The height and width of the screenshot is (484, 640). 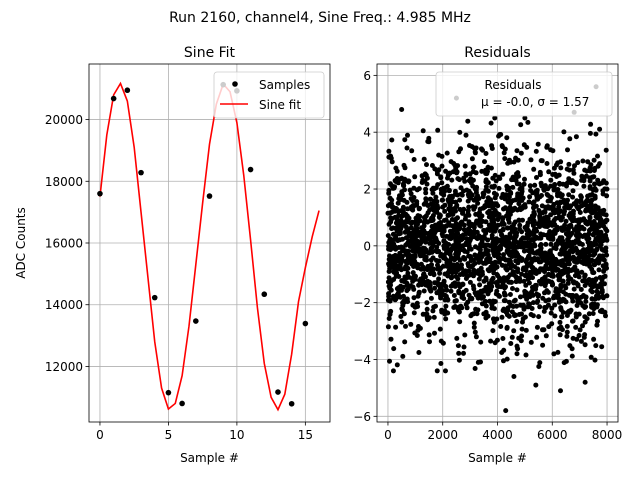 What do you see at coordinates (497, 53) in the screenshot?
I see `residuals-title: Residuals` at bounding box center [497, 53].